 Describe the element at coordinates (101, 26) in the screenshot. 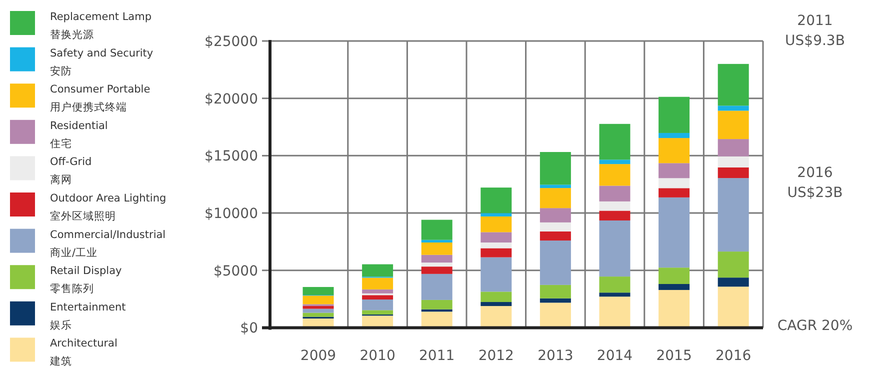

I see `legend-label: Replacement Lamp 替换光源` at that location.